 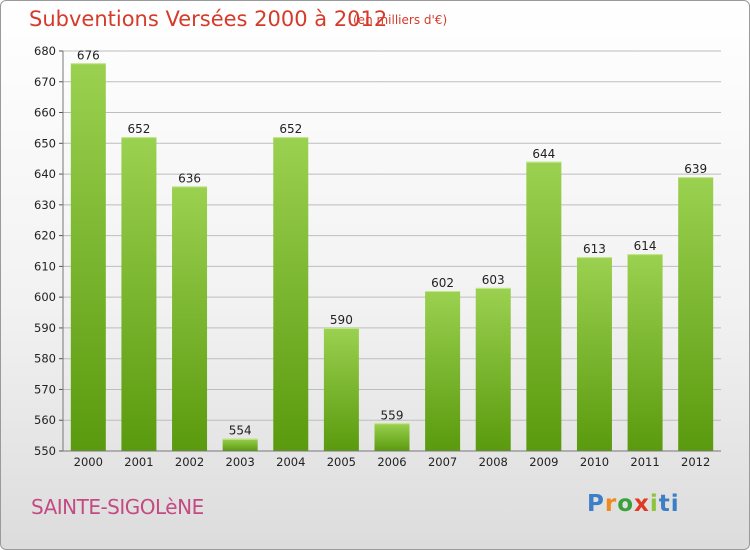 What do you see at coordinates (45, 328) in the screenshot?
I see `y-tick-label: 590` at bounding box center [45, 328].